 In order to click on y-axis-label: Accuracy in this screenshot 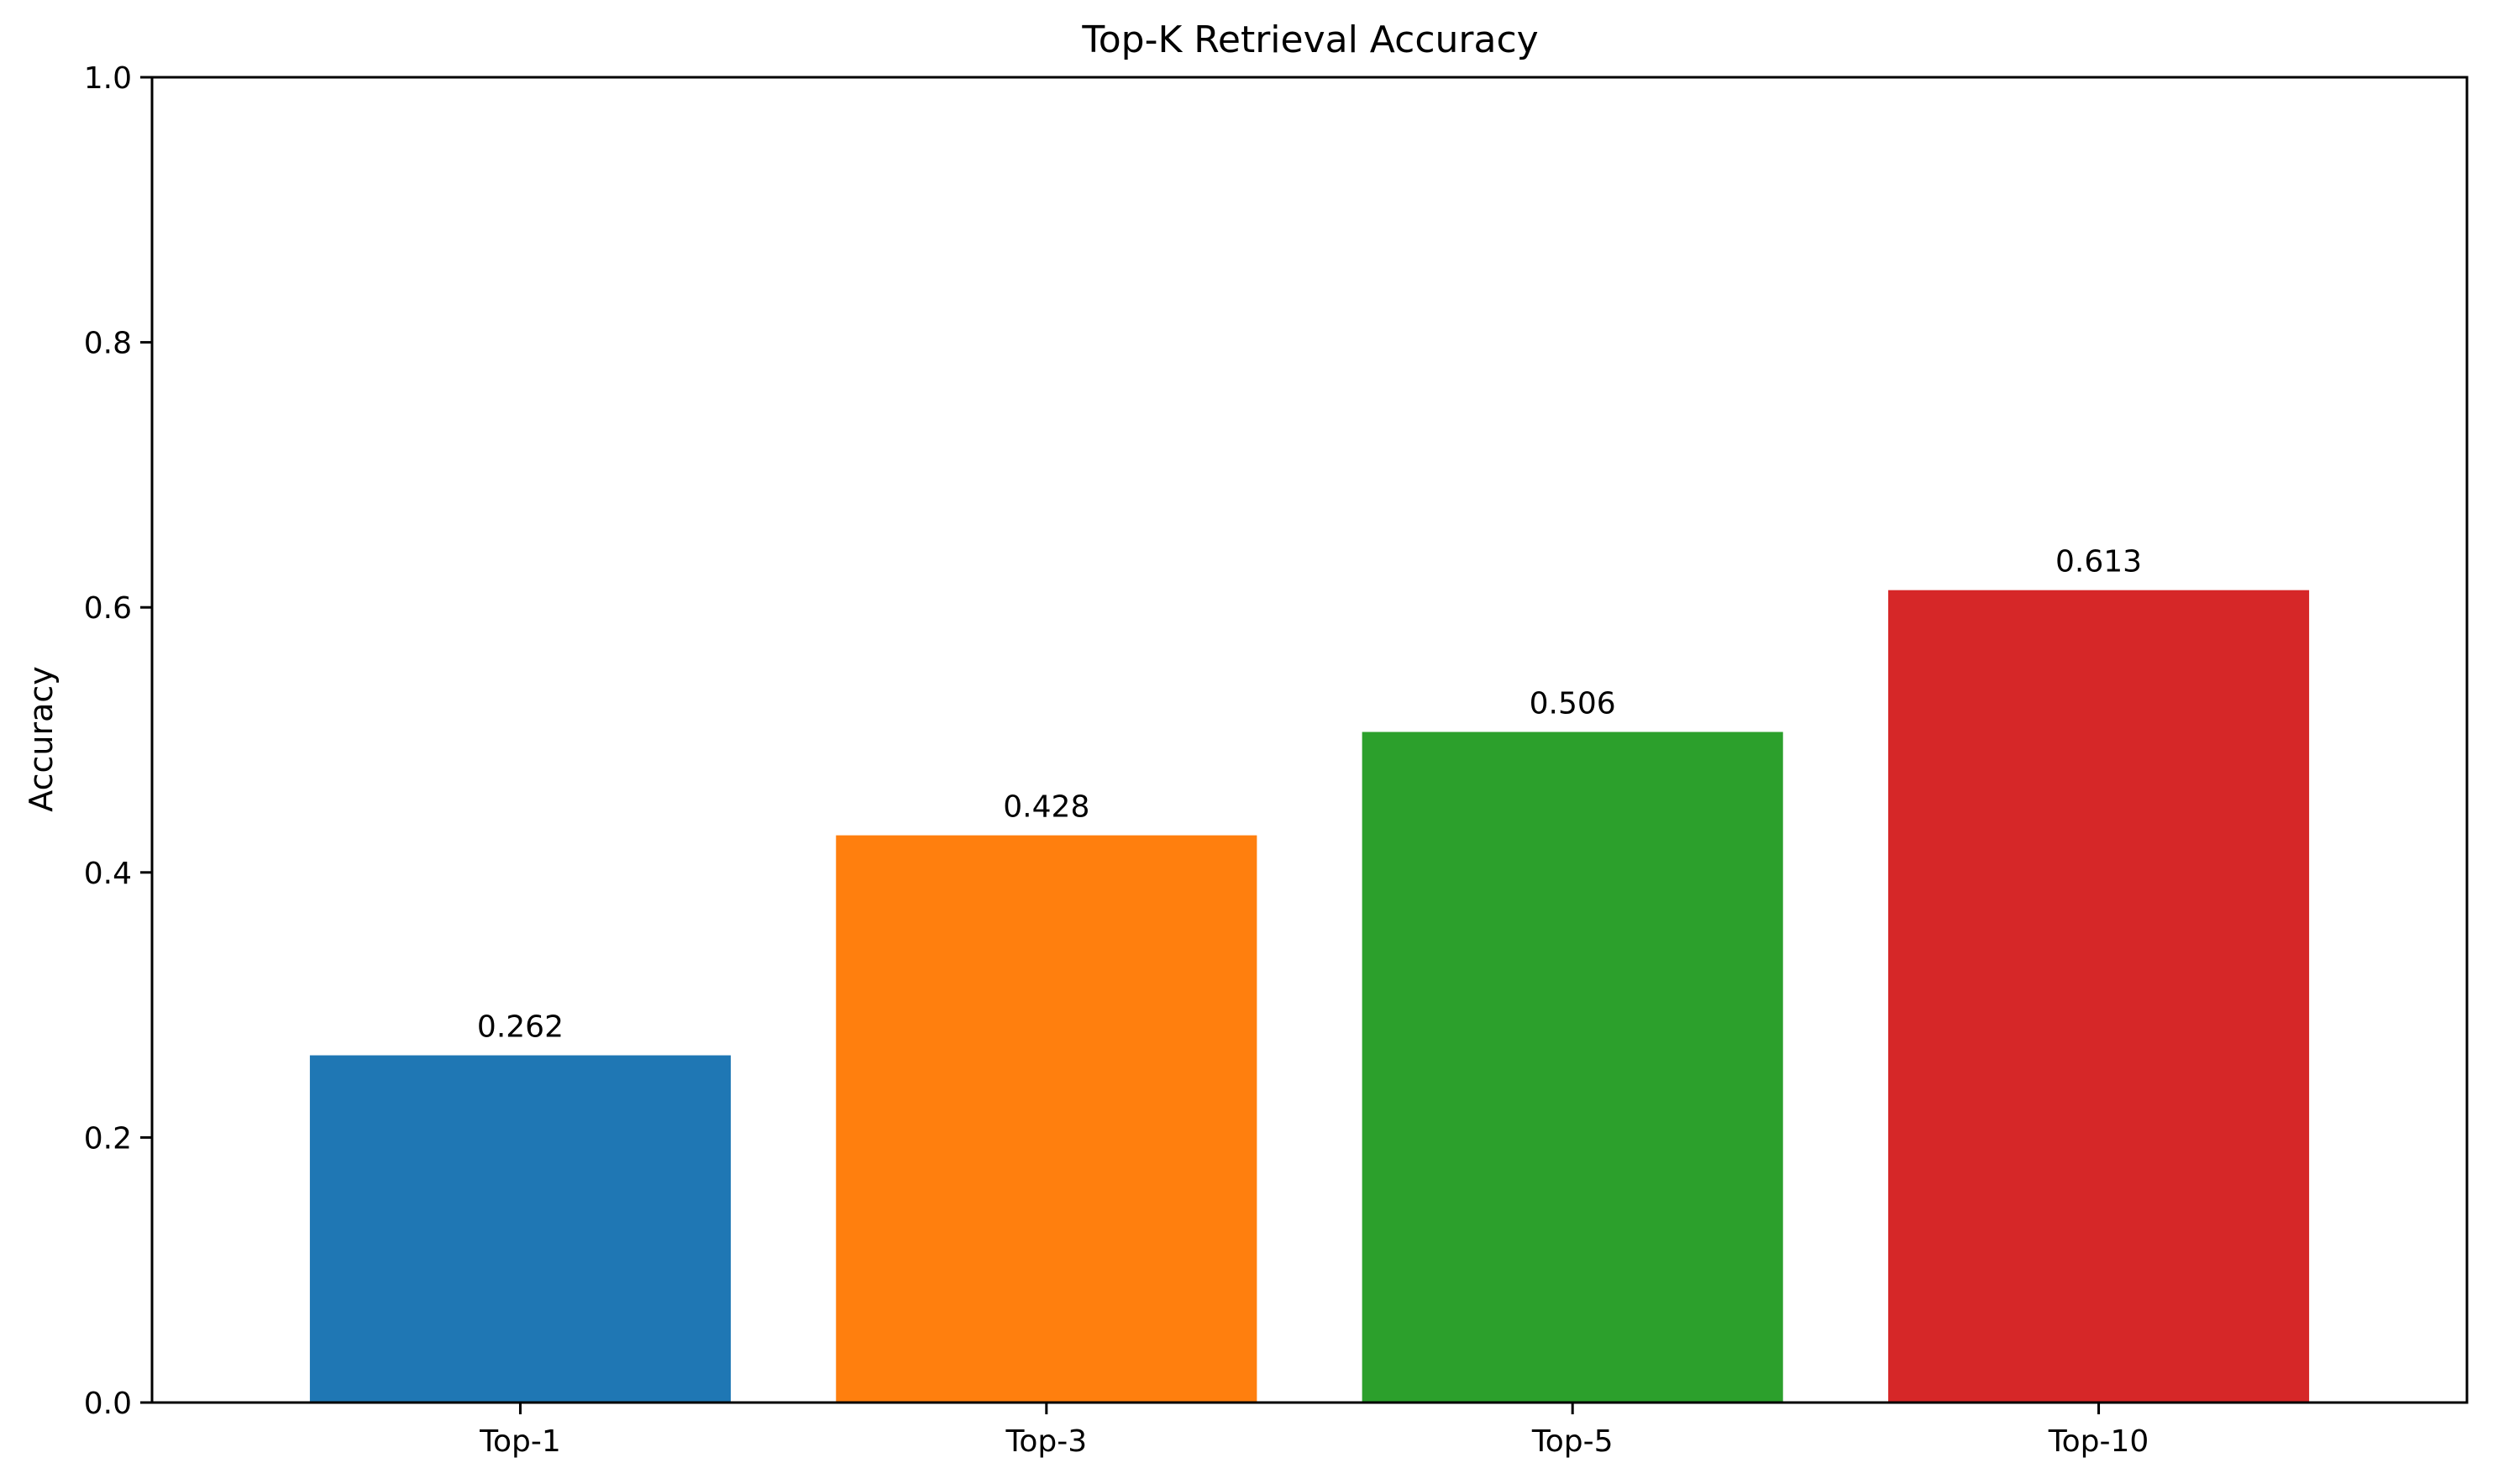, I will do `click(41, 739)`.